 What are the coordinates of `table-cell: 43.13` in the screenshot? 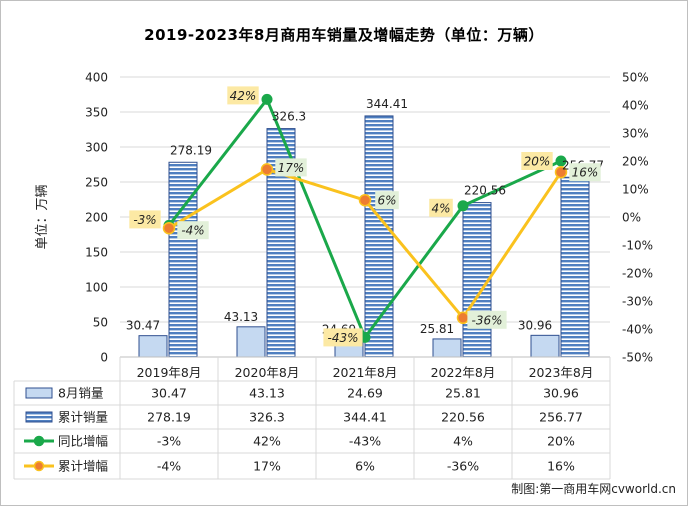 It's located at (267, 393).